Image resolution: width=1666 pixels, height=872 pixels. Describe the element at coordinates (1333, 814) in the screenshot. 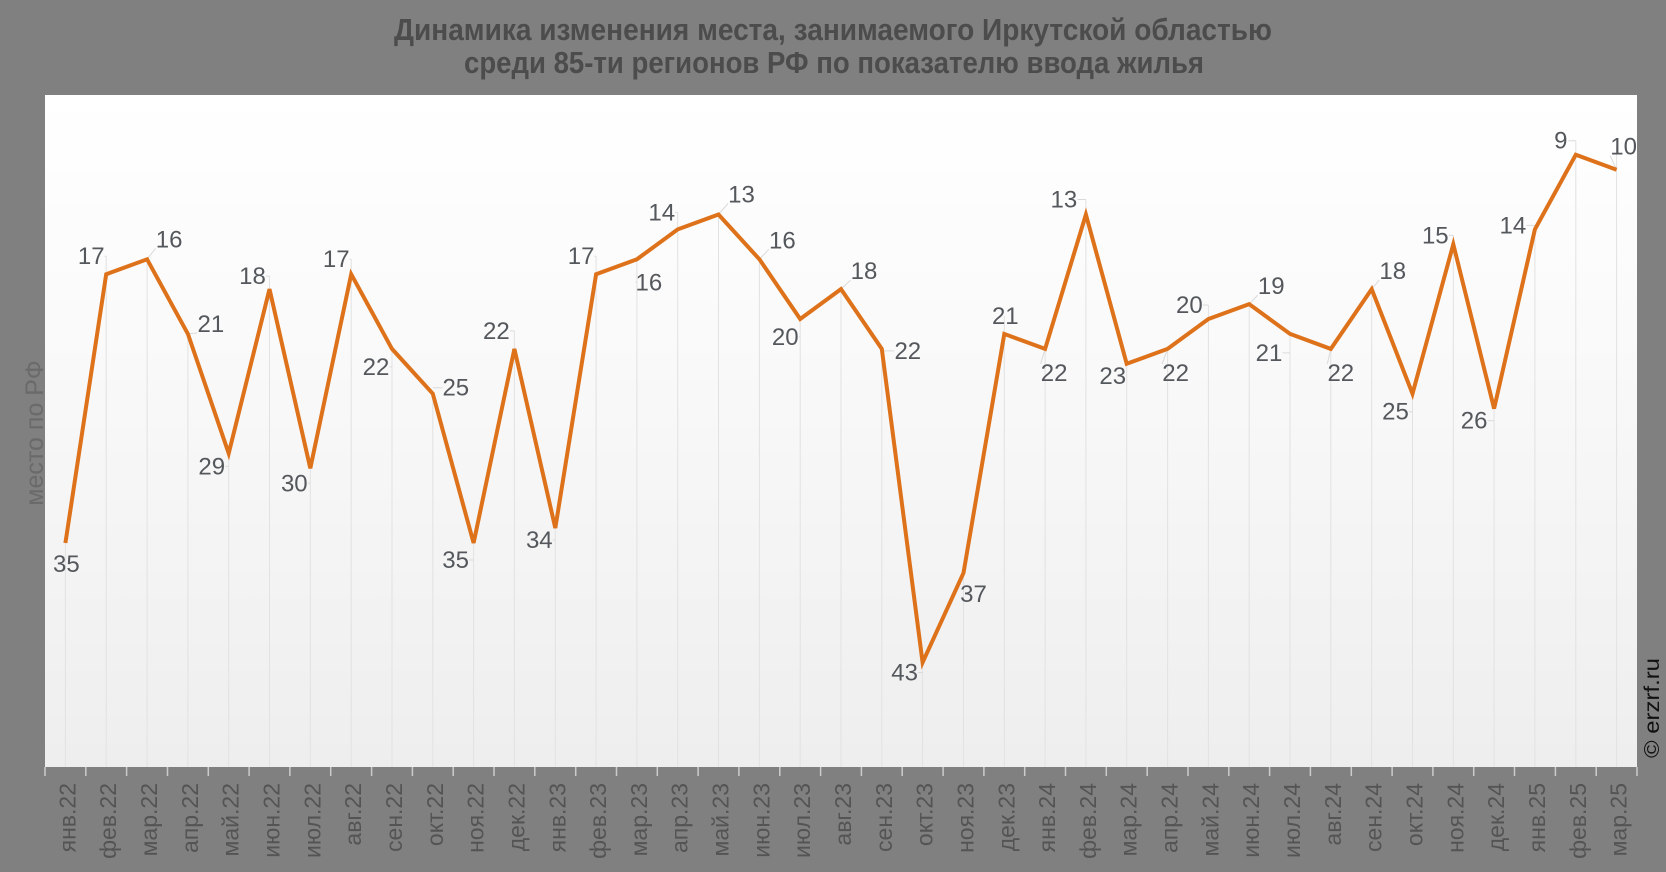

I see `svg-text: авг.24` at that location.